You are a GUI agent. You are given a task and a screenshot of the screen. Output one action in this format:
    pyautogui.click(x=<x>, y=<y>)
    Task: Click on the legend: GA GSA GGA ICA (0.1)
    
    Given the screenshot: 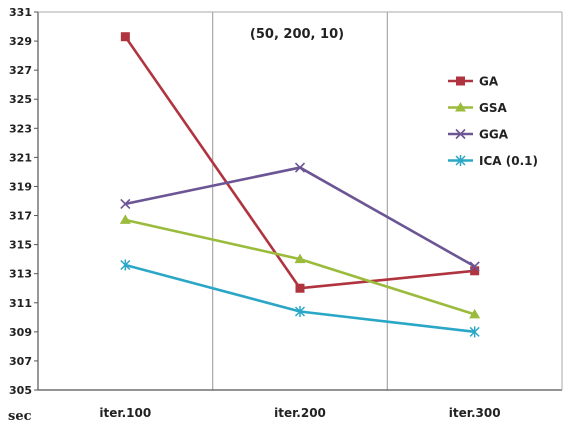 What is the action you would take?
    pyautogui.click(x=493, y=121)
    